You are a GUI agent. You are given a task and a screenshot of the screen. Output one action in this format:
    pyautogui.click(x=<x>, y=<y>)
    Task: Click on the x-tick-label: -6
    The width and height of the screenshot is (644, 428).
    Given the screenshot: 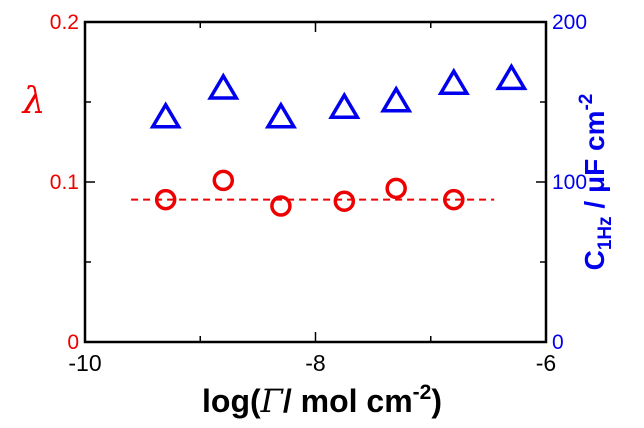 What is the action you would take?
    pyautogui.click(x=546, y=363)
    